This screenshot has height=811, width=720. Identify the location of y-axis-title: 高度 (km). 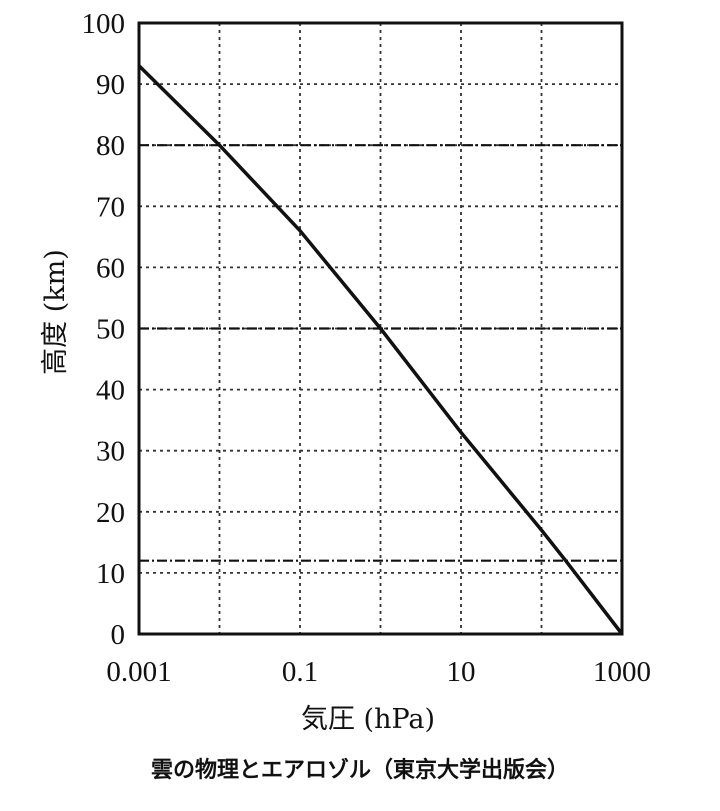
(55, 312).